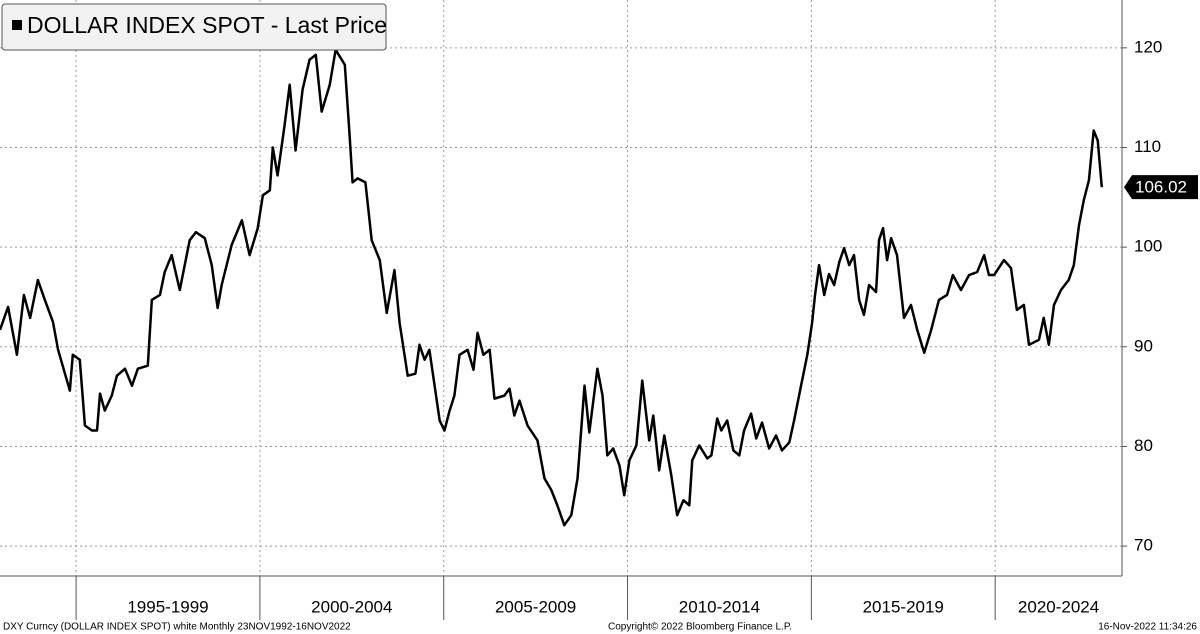  Describe the element at coordinates (535, 606) in the screenshot. I see `x-period-label: 2005-2009` at that location.